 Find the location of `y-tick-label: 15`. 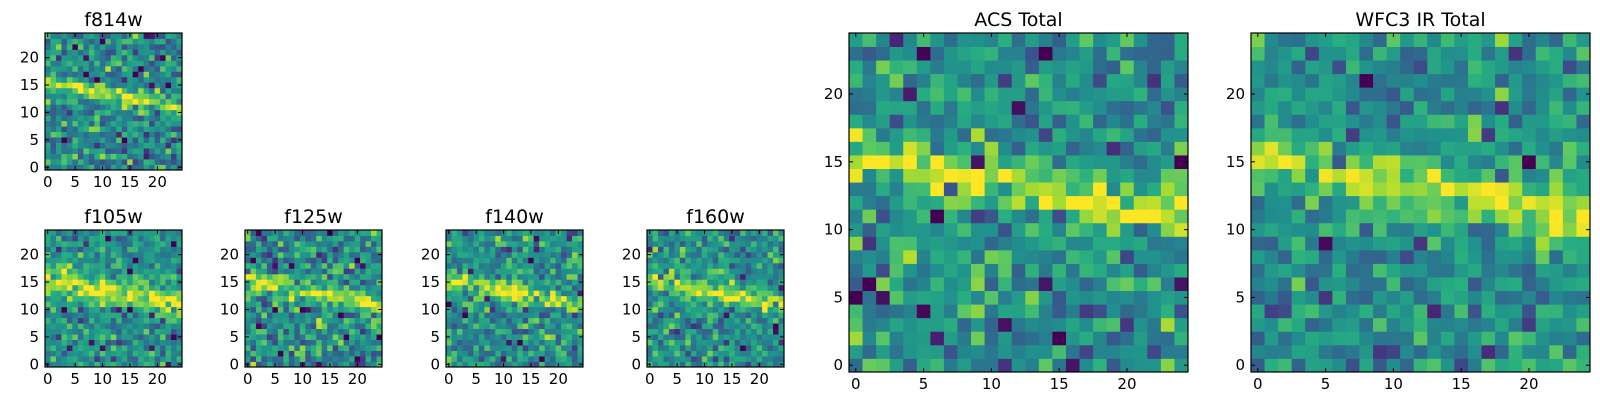

y-tick-label: 15 is located at coordinates (229, 282).